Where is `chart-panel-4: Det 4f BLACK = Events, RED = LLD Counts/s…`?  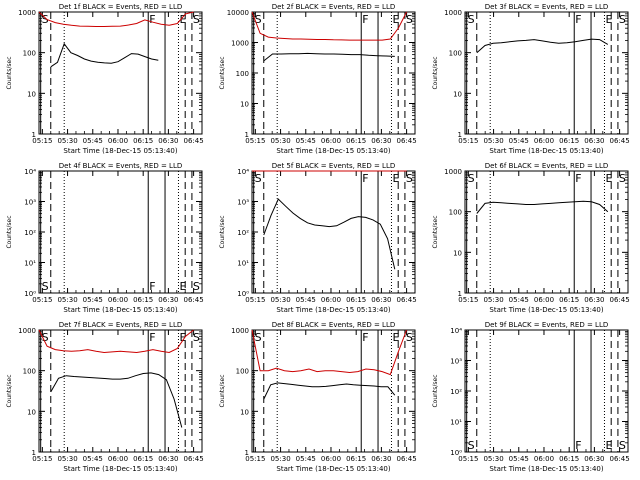 chart-panel-4: Det 4f BLACK = Events, RED = LLD Counts/s… is located at coordinates (105, 238).